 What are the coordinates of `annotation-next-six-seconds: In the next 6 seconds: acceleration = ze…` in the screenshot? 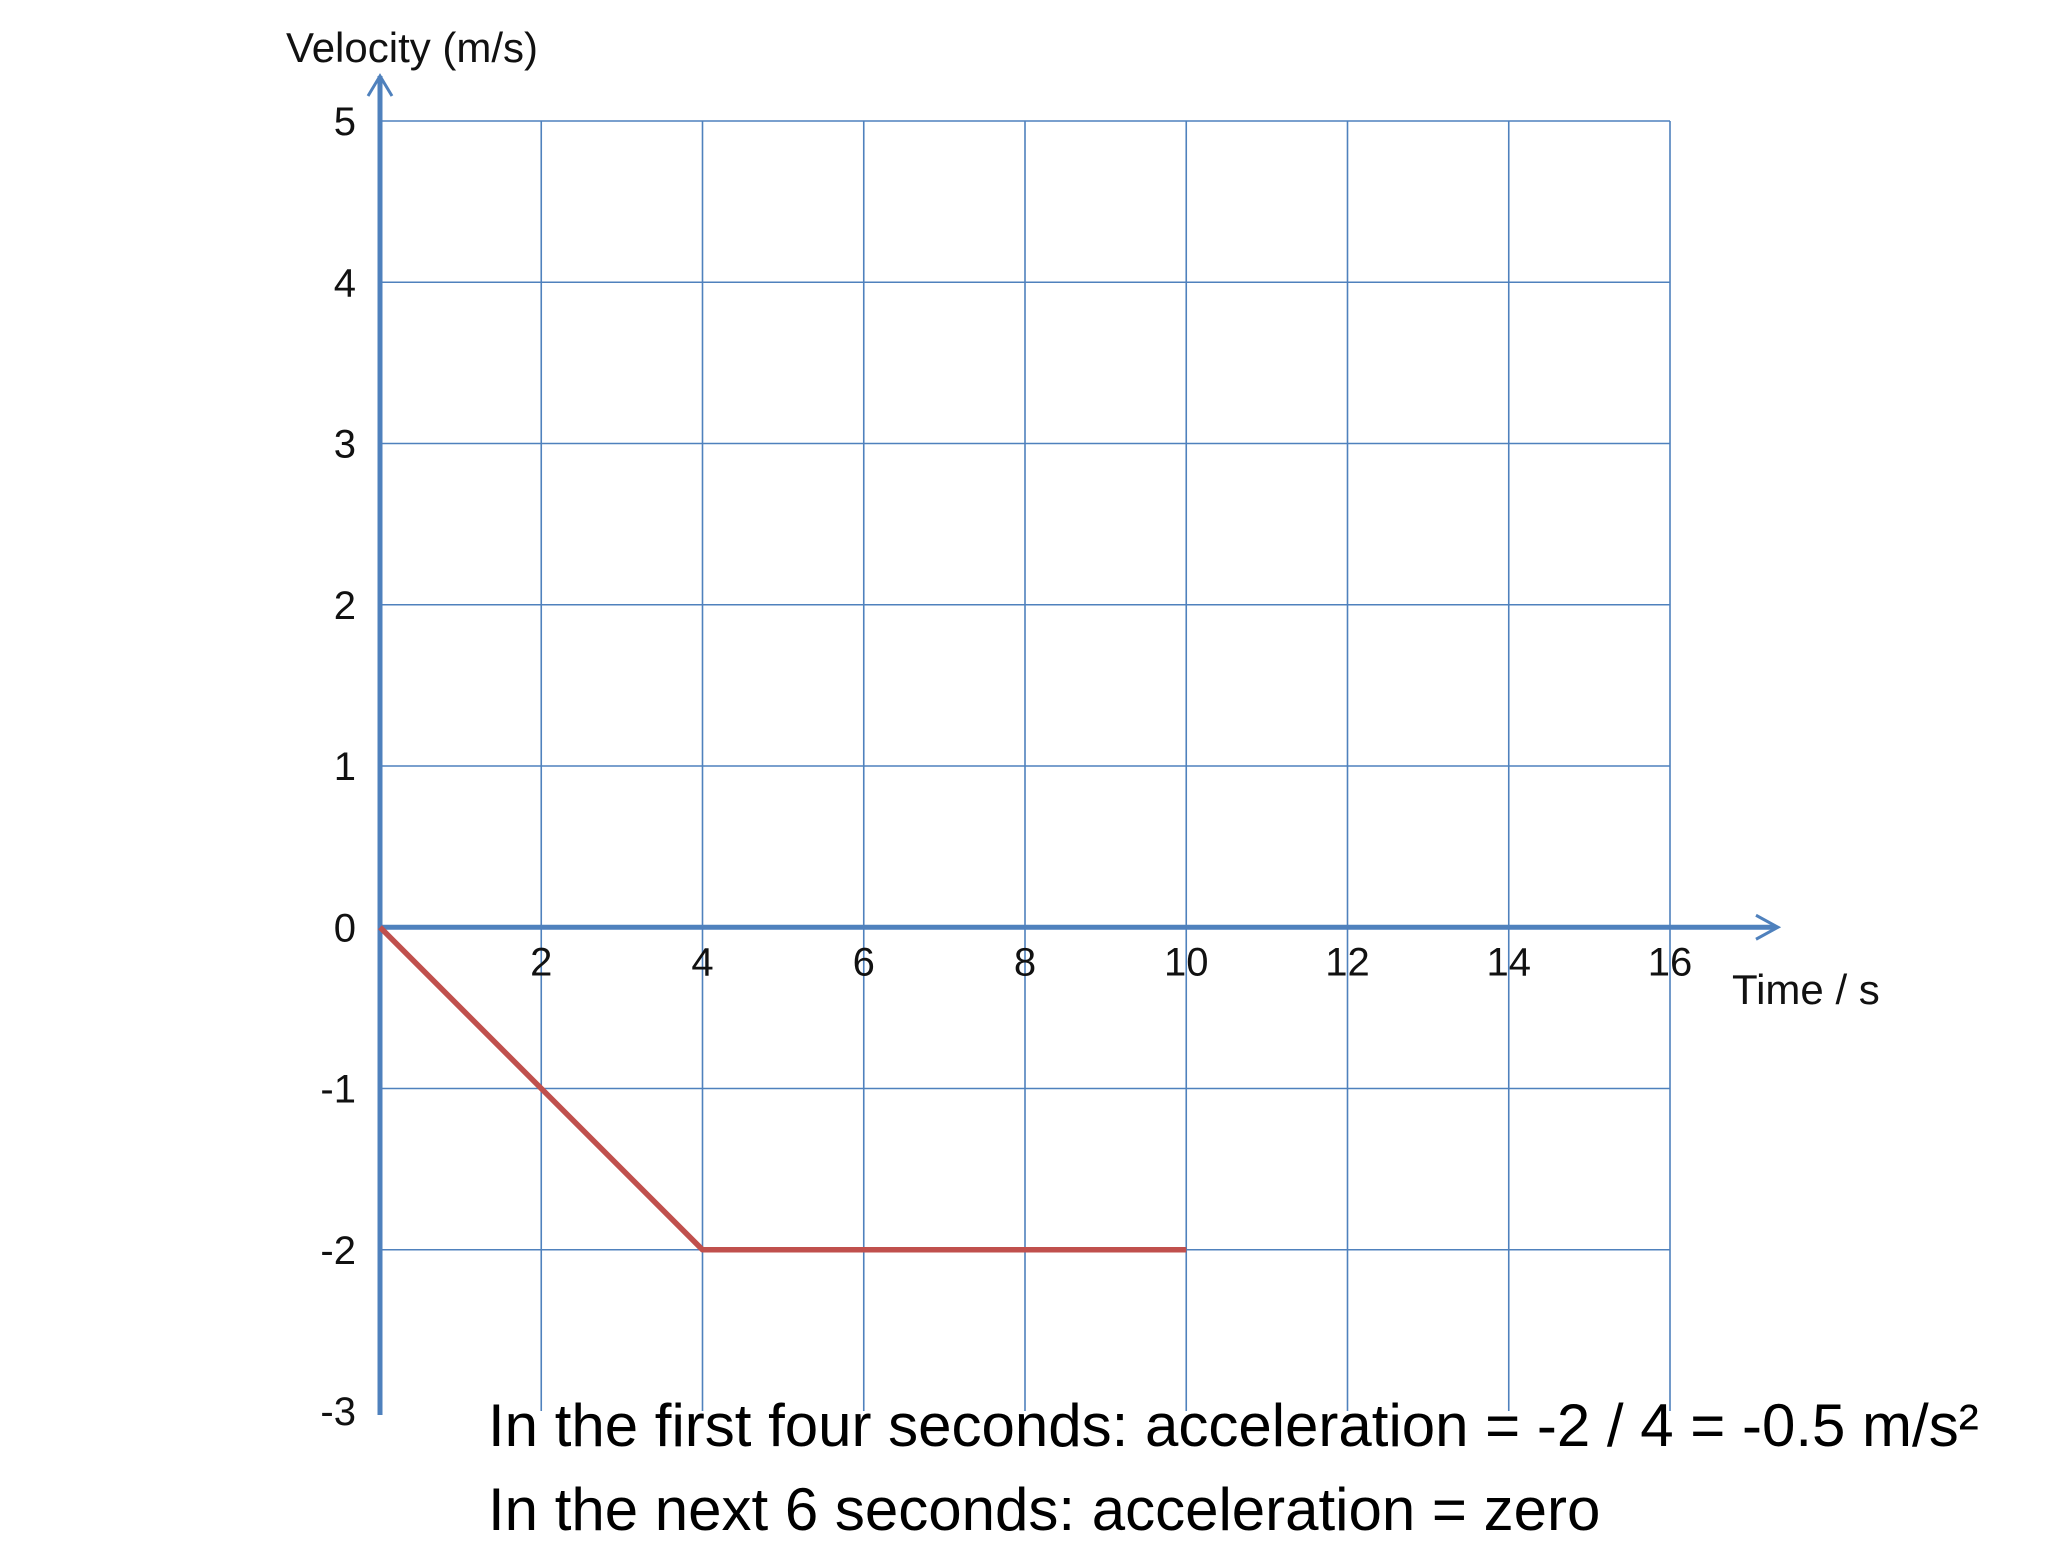 It's located at (1044, 1509).